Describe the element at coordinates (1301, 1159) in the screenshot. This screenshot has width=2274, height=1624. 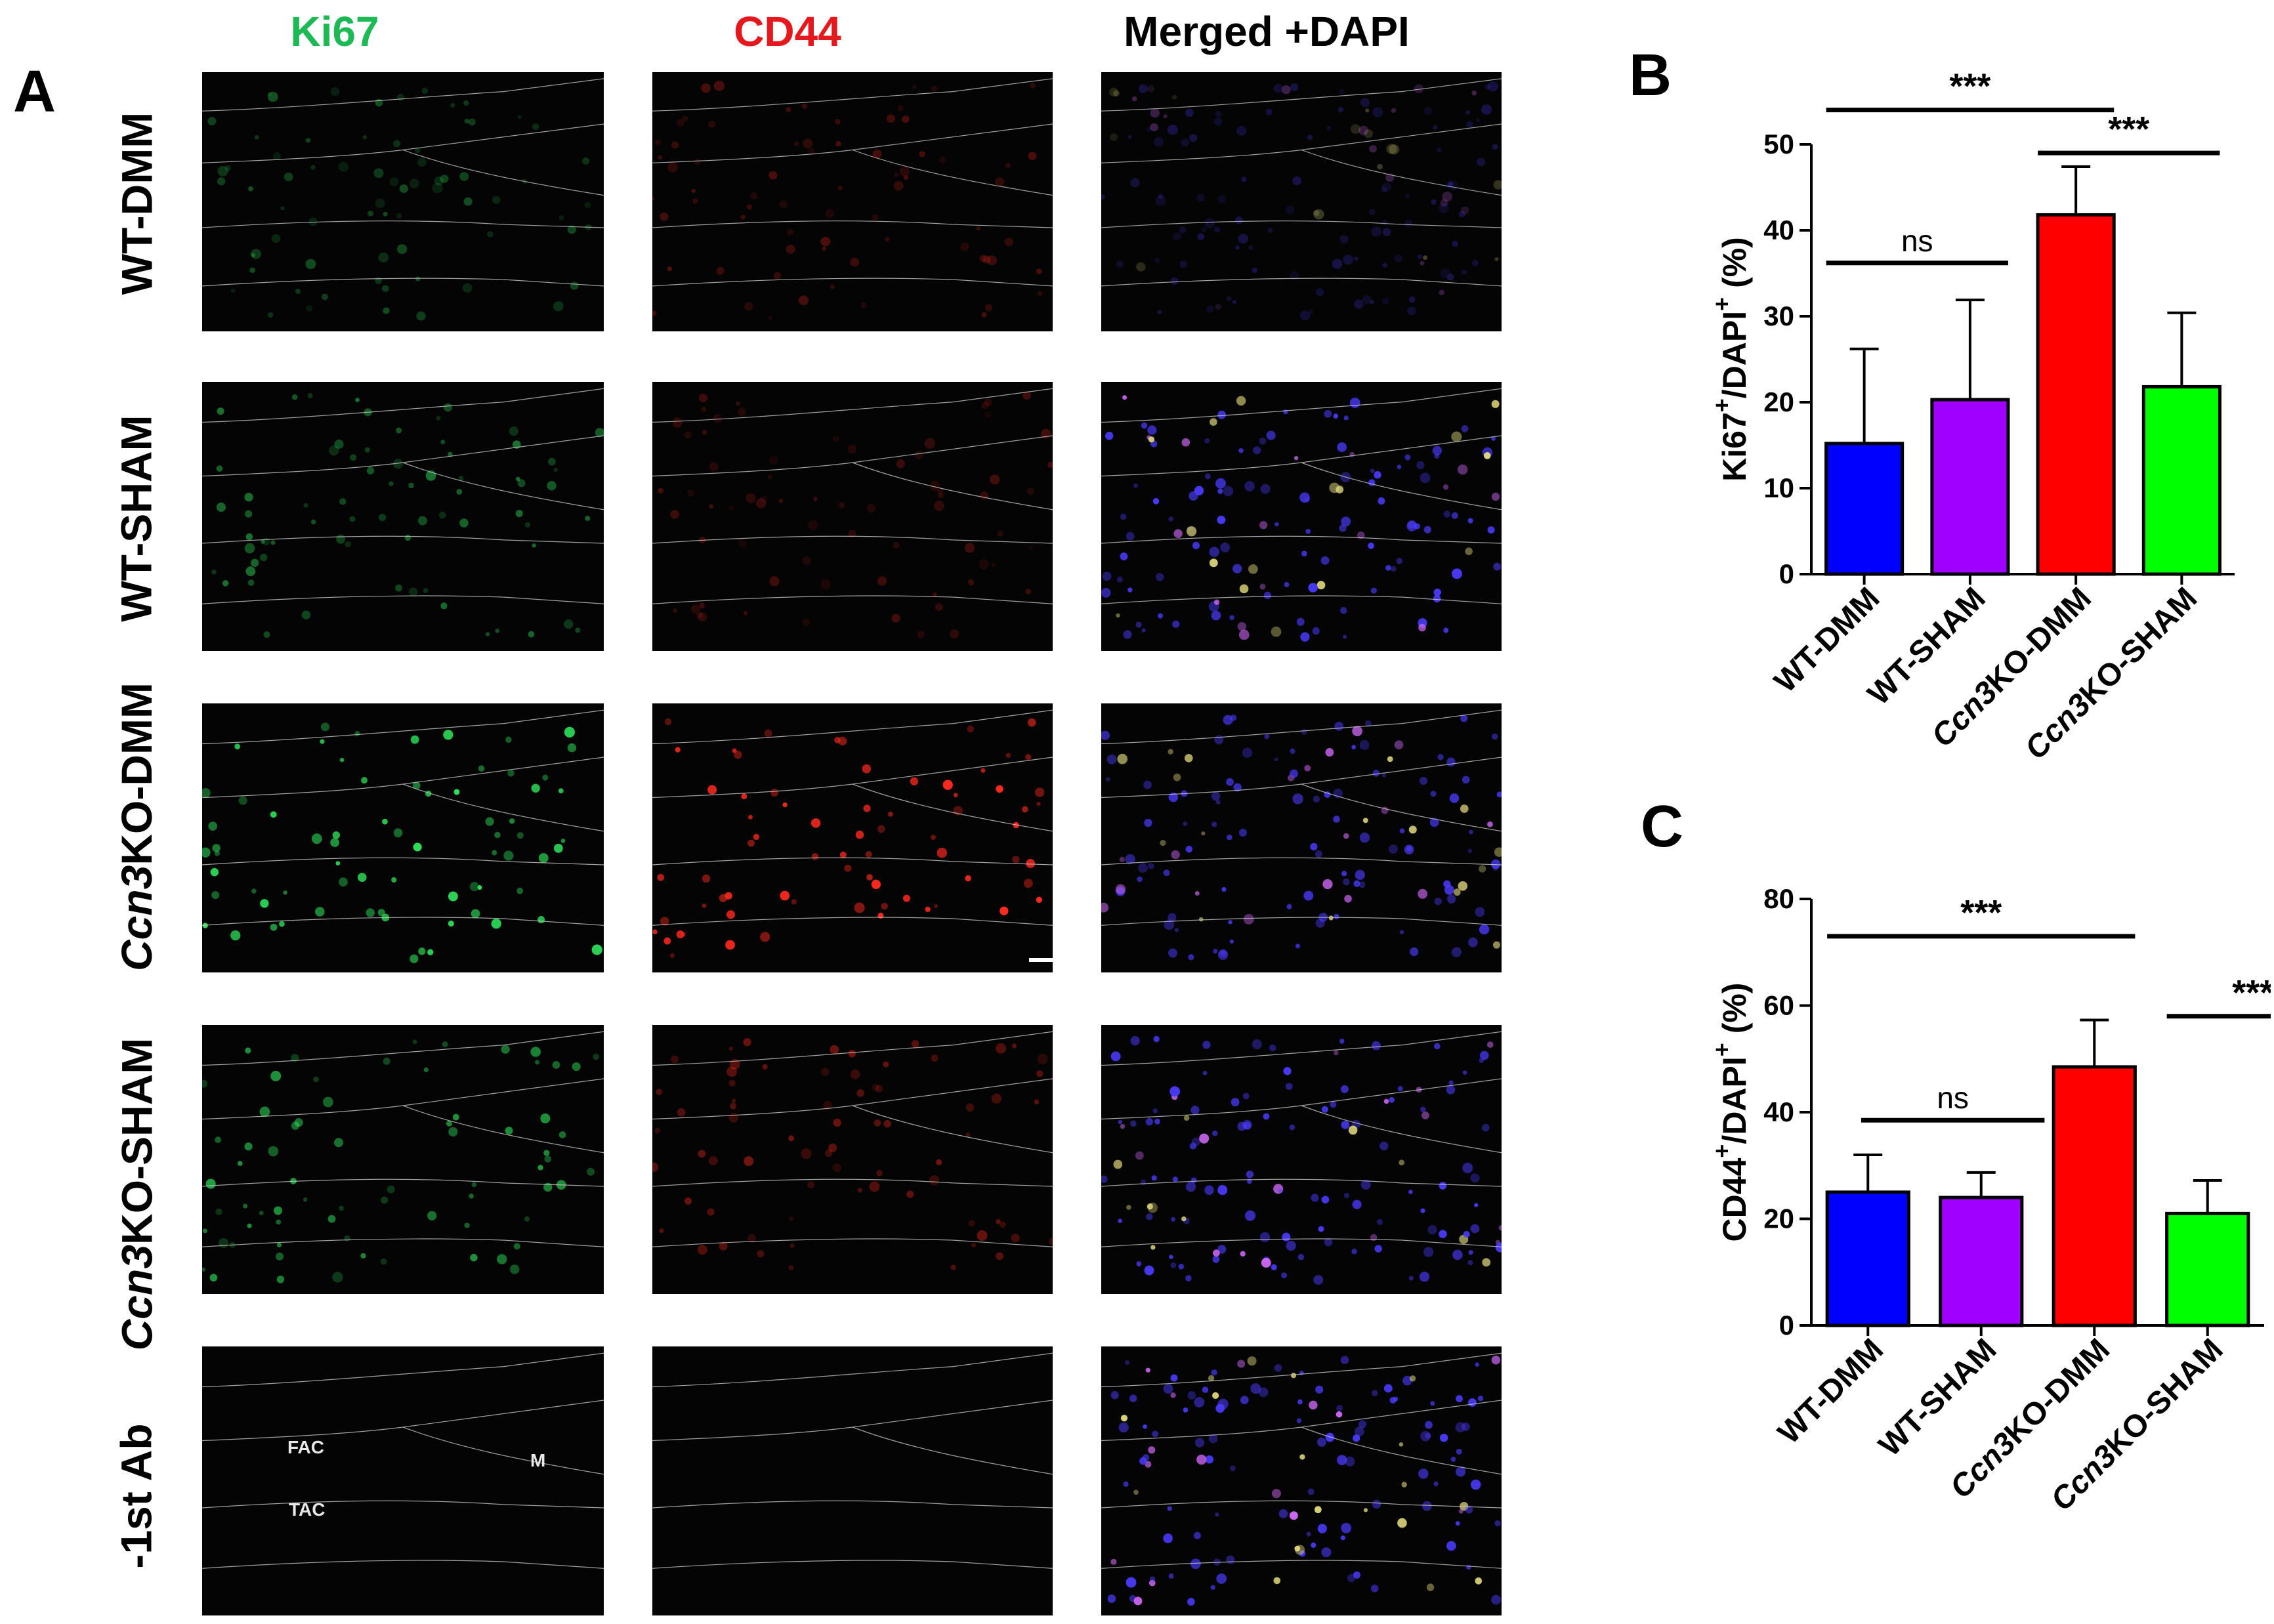
I see `micrograph-r4-c3` at that location.